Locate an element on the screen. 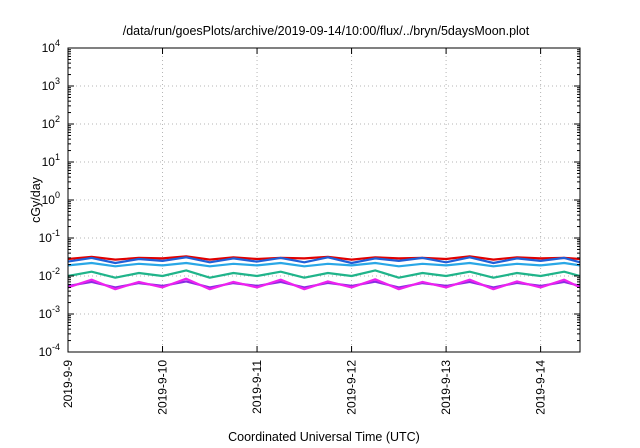 The width and height of the screenshot is (640, 448). y-tick-label: 10⁻¹ is located at coordinates (49, 236).